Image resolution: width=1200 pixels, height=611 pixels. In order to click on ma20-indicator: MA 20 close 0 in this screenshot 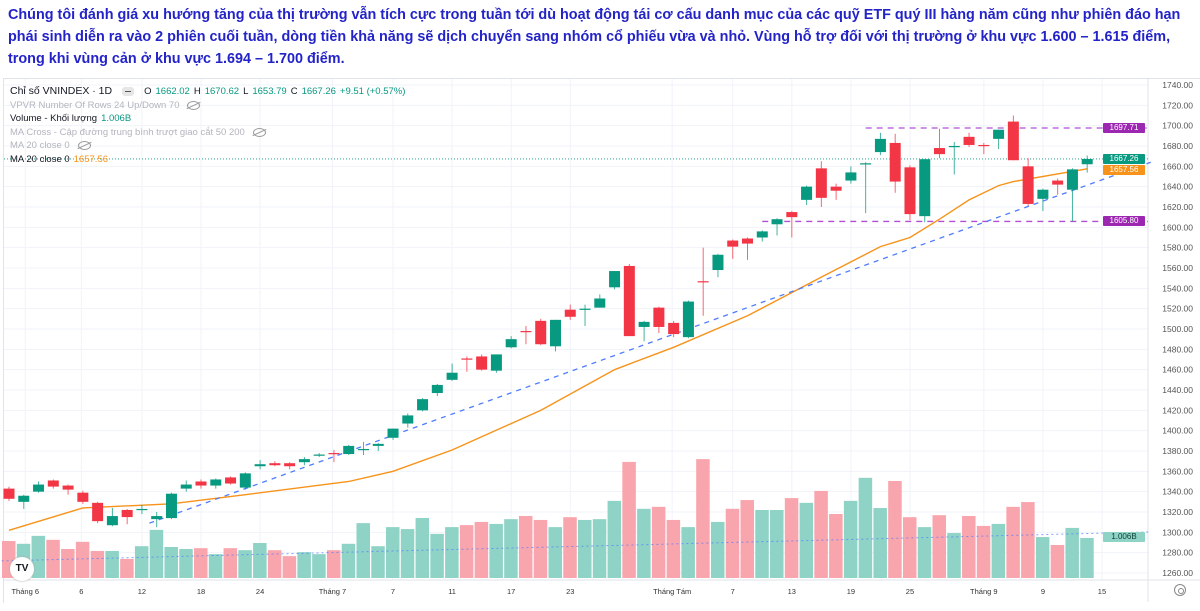, I will do `click(40, 159)`.